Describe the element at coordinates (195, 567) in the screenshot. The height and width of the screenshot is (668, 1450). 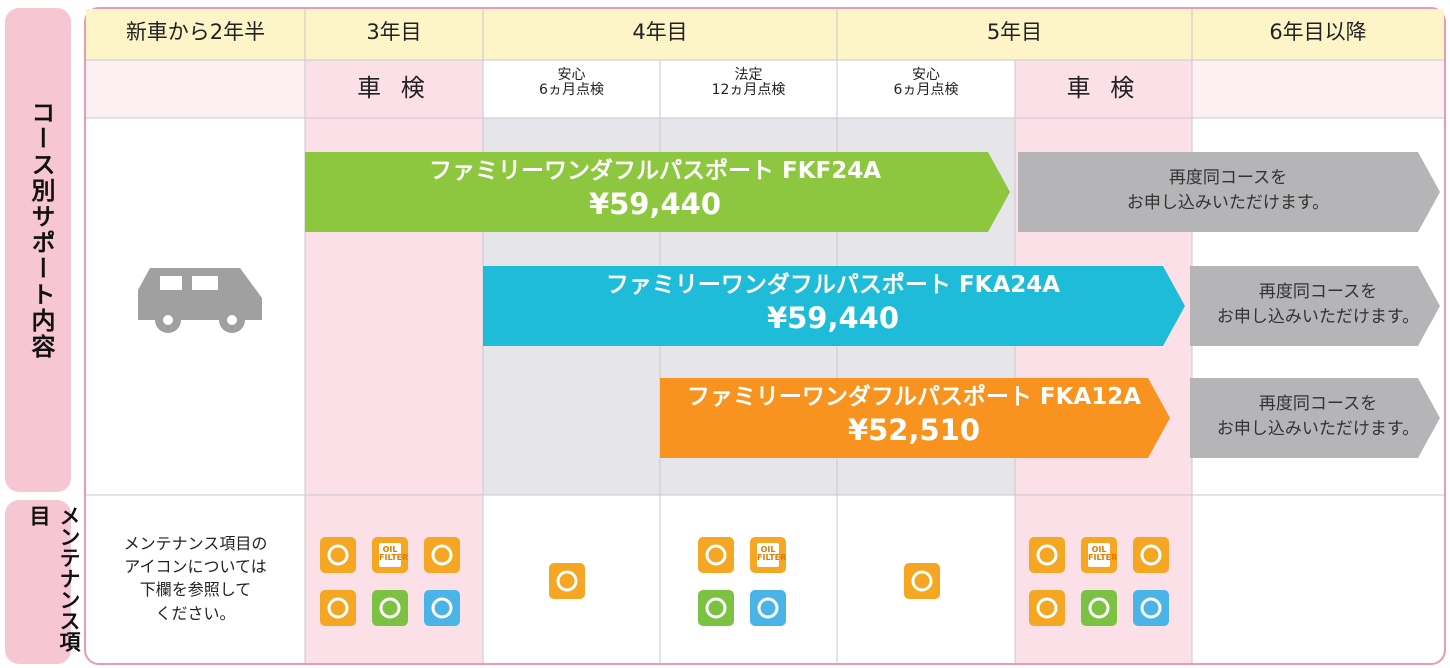
I see `text: アイコンについては` at that location.